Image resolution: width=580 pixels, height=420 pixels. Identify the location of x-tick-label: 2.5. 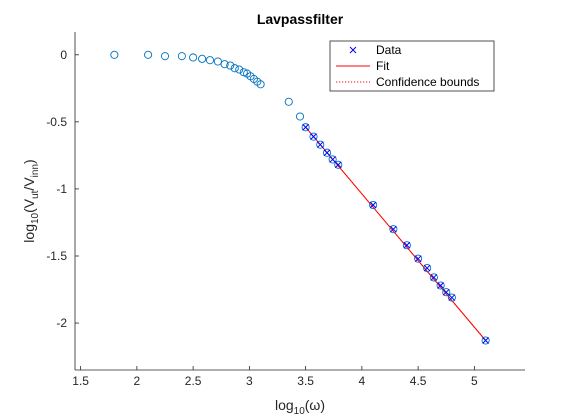
(193, 381).